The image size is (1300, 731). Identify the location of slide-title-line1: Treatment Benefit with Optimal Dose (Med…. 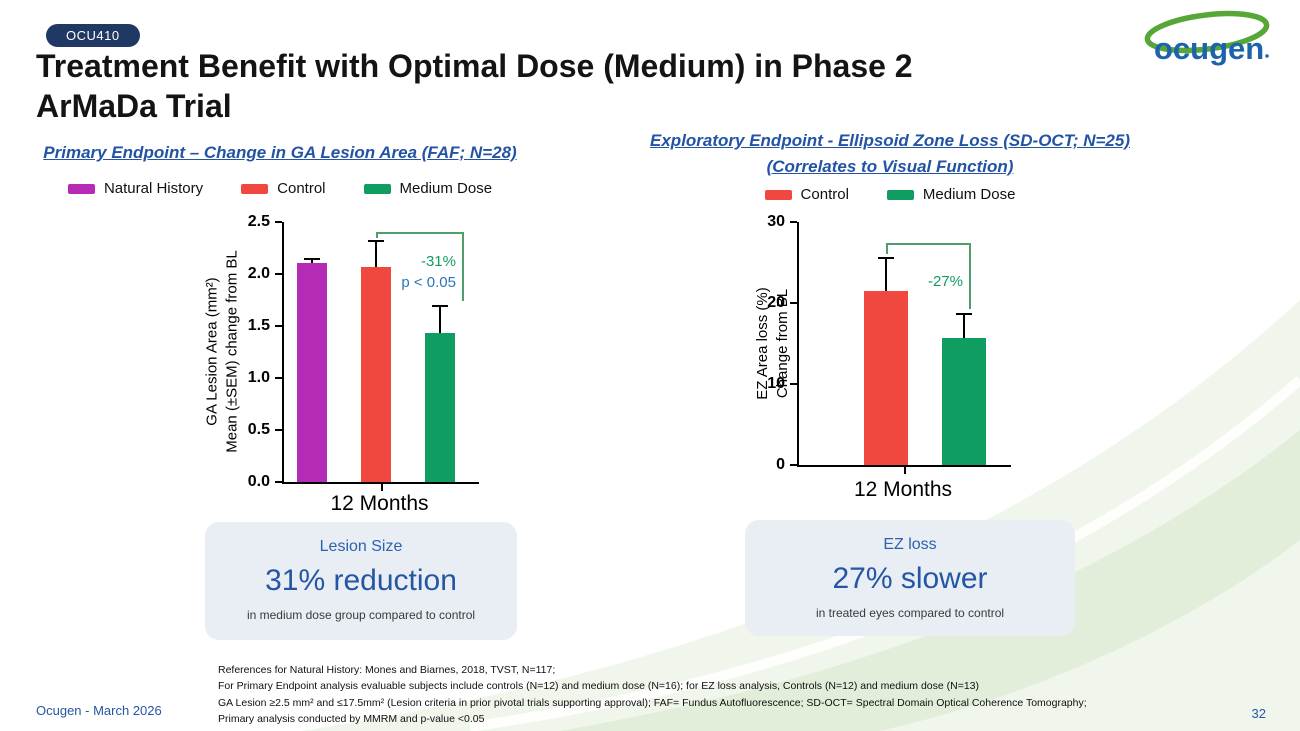
(474, 66).